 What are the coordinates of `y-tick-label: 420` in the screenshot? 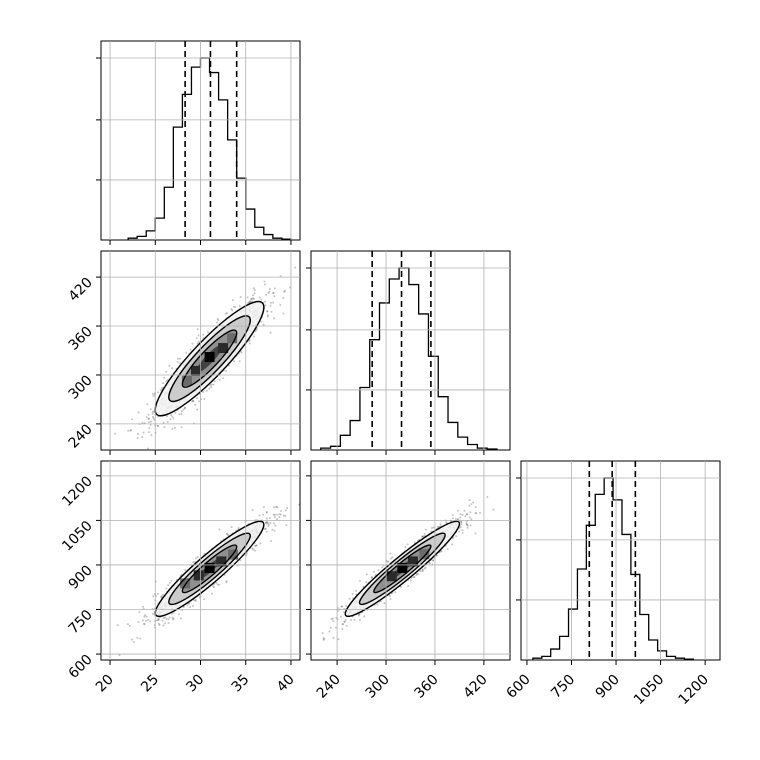 It's located at (81, 290).